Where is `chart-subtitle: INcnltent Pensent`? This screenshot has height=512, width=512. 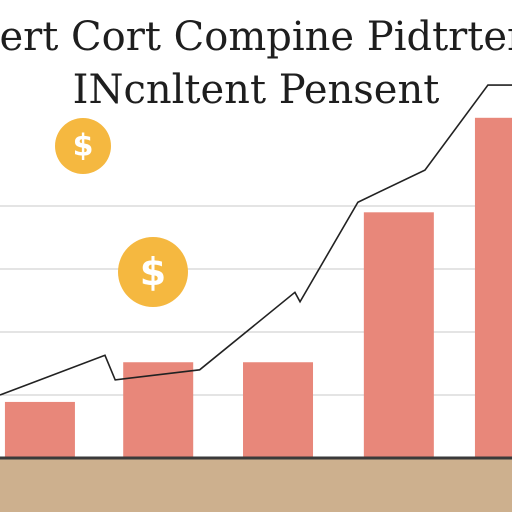 chart-subtitle: INcnltent Pensent is located at coordinates (256, 90).